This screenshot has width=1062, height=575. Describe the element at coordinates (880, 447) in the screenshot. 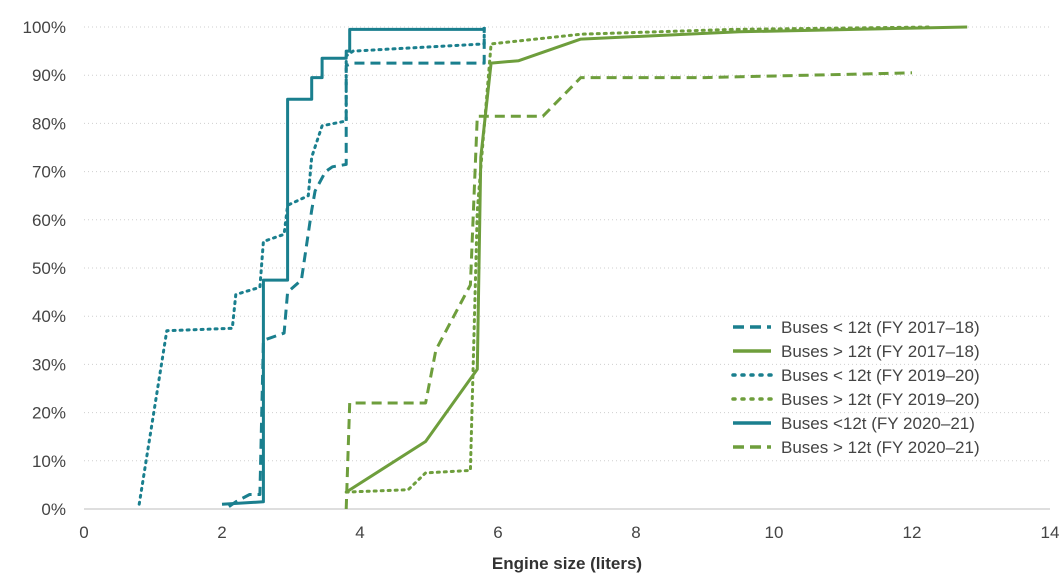

I see `legend-label-6: Buses > 12t (FY 2020–21)` at that location.